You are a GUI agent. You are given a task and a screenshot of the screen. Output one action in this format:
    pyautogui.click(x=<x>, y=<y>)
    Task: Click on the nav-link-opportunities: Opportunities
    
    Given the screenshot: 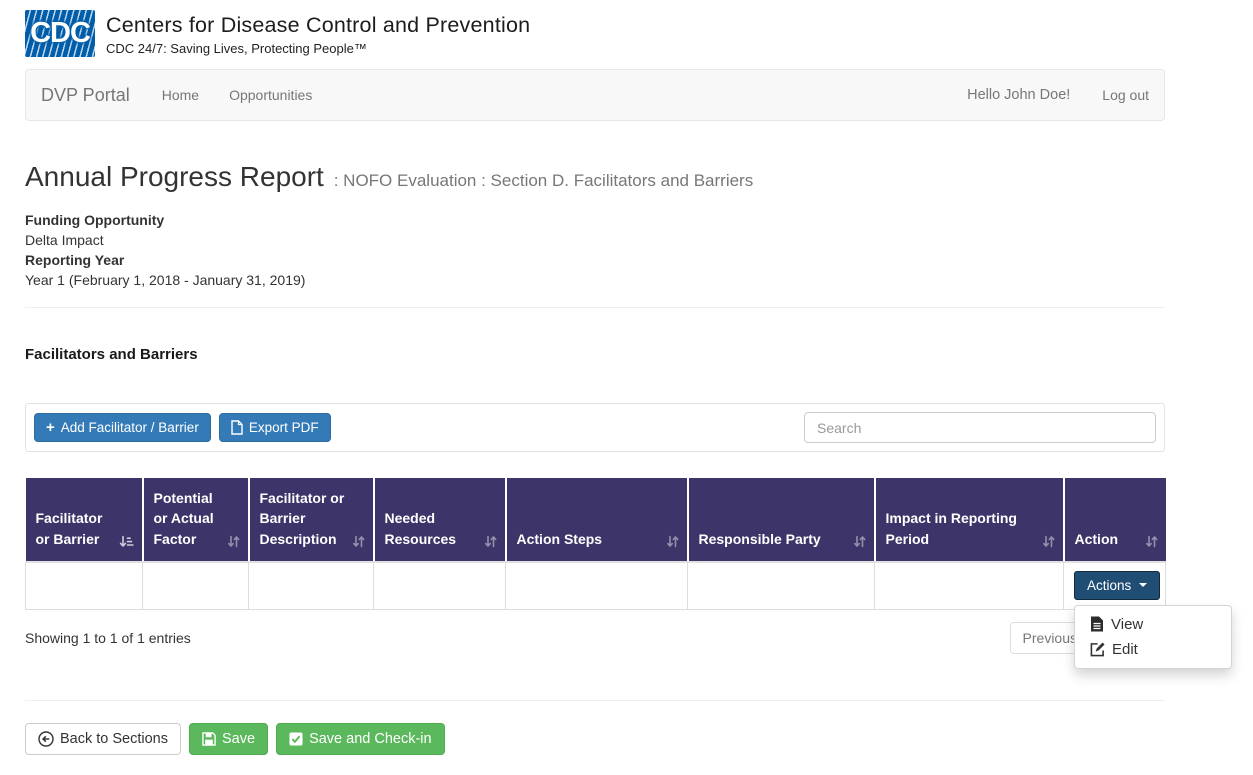 What is the action you would take?
    pyautogui.click(x=271, y=95)
    